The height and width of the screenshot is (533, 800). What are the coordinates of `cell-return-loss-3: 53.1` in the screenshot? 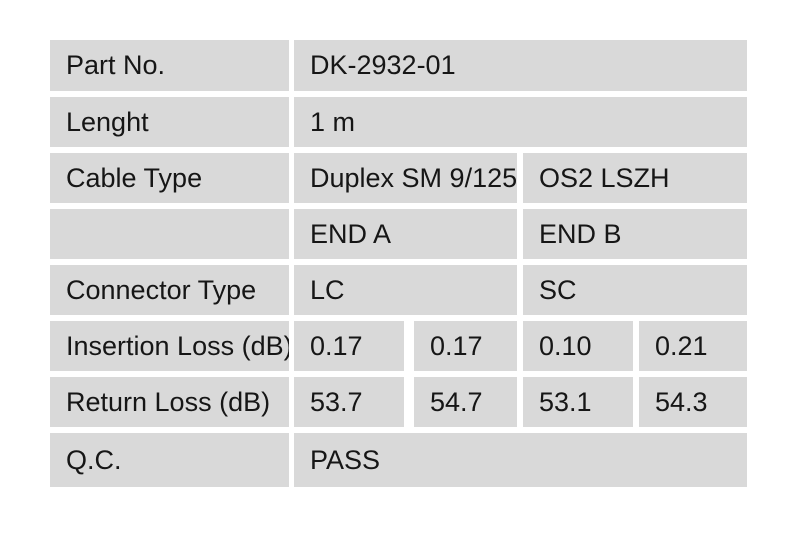 It's located at (578, 402).